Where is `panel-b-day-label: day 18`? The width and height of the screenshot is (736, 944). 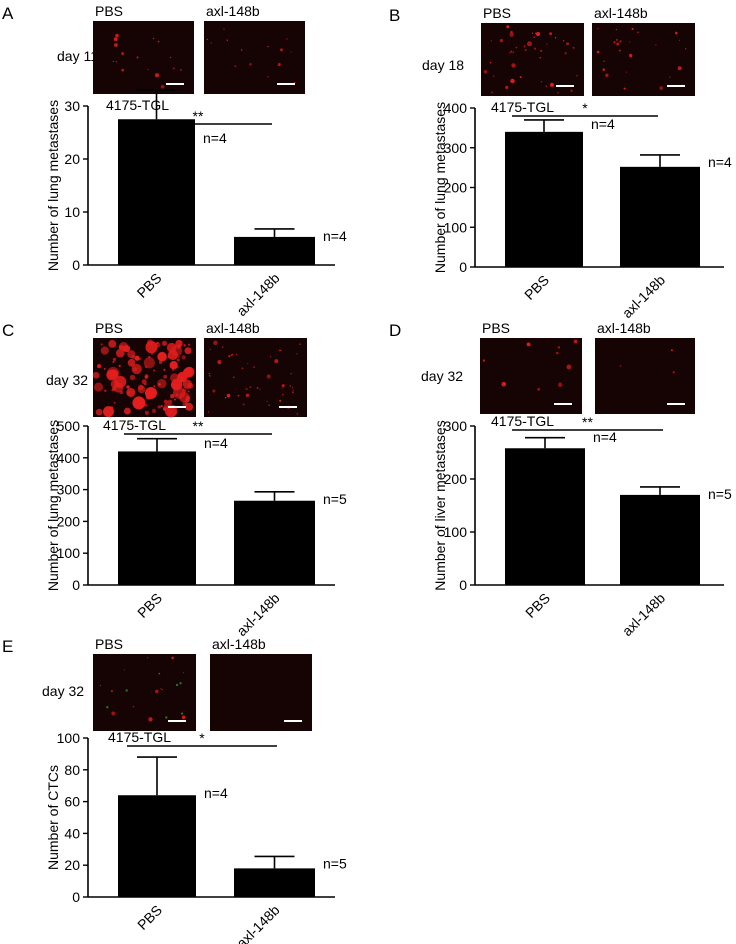 panel-b-day-label: day 18 is located at coordinates (443, 65).